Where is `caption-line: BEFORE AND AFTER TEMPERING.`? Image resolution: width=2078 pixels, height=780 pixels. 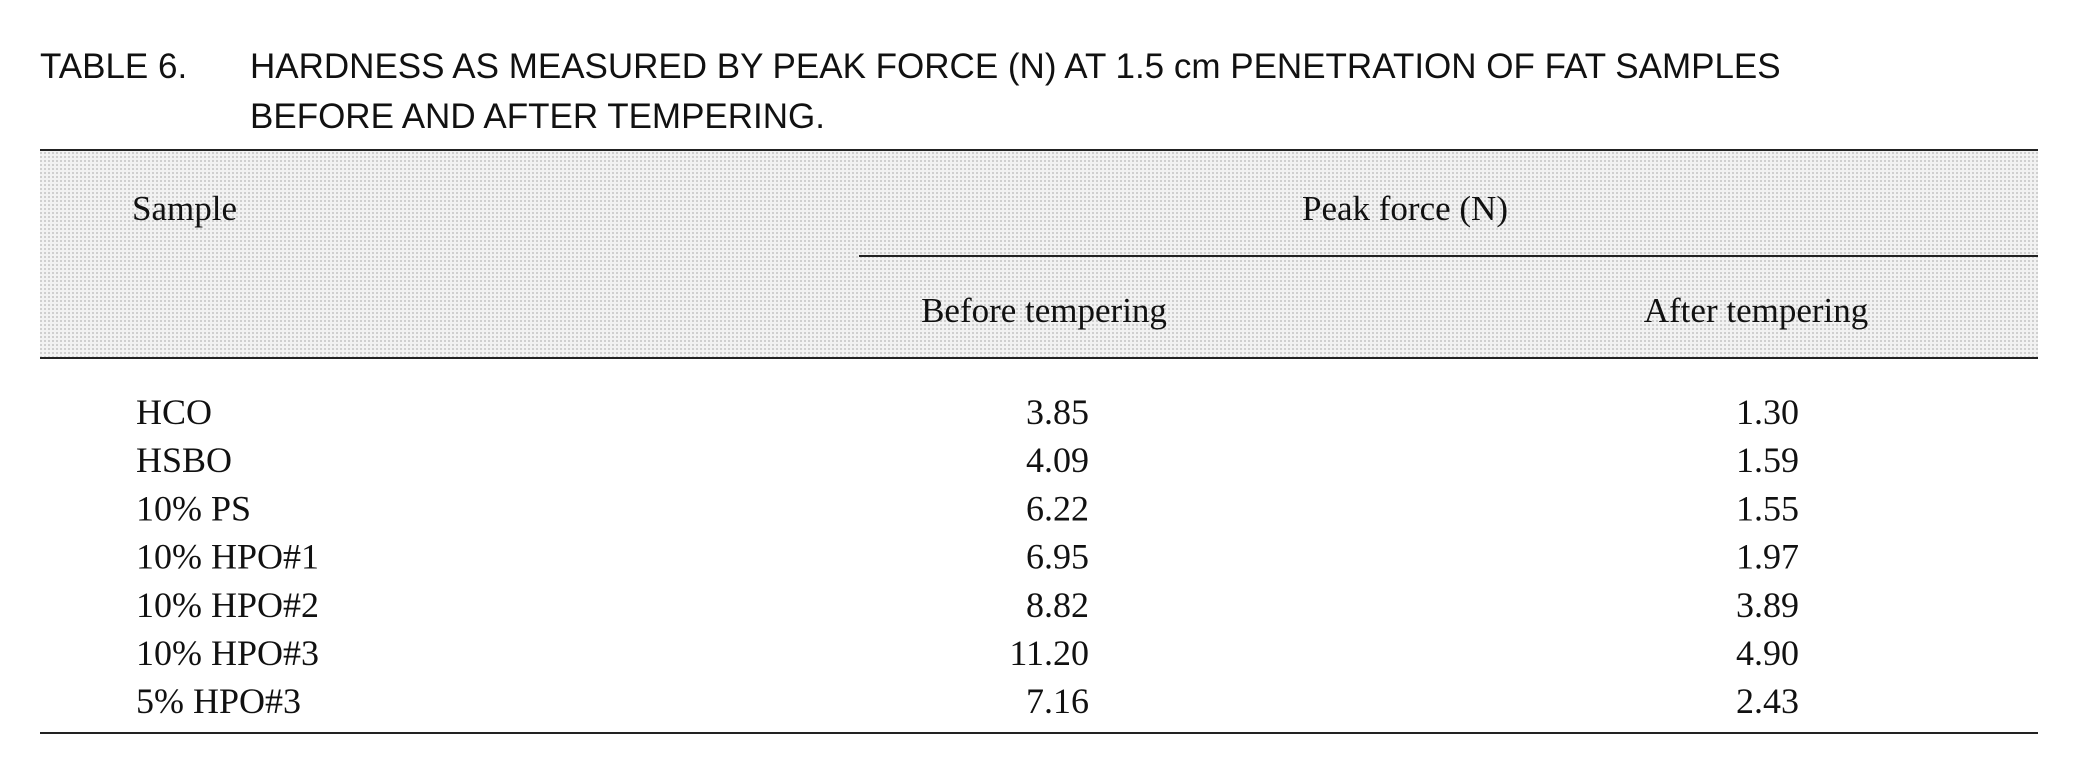
caption-line: BEFORE AND AFTER TEMPERING. is located at coordinates (537, 116).